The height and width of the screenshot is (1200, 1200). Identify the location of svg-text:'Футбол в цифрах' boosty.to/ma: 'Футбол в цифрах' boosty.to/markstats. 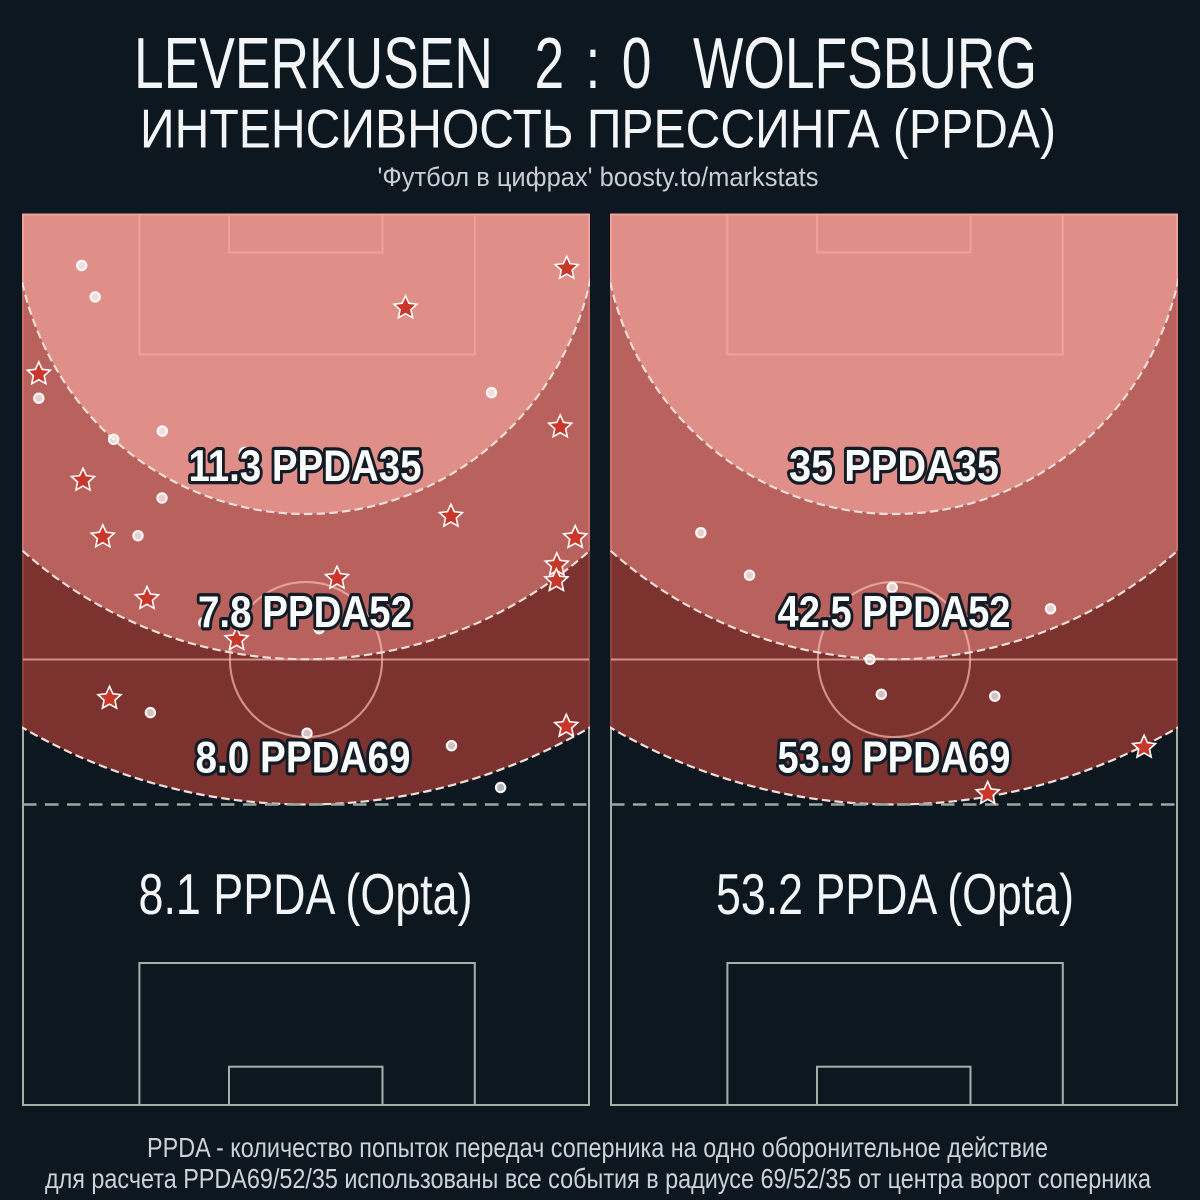
(598, 177).